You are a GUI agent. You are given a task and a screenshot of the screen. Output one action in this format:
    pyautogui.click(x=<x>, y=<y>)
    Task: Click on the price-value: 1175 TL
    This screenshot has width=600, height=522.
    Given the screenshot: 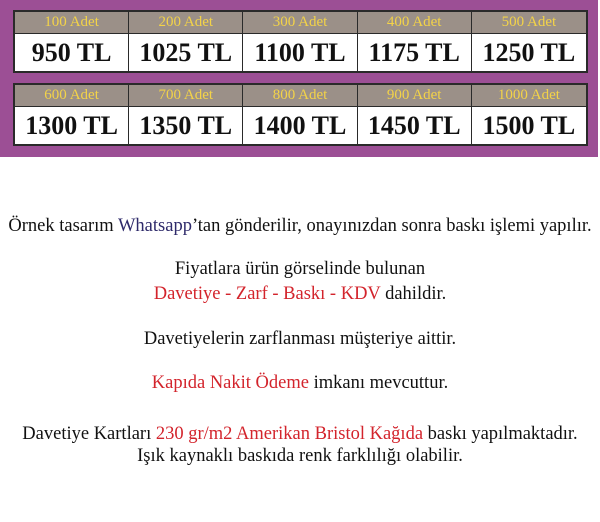 What is the action you would take?
    pyautogui.click(x=414, y=52)
    